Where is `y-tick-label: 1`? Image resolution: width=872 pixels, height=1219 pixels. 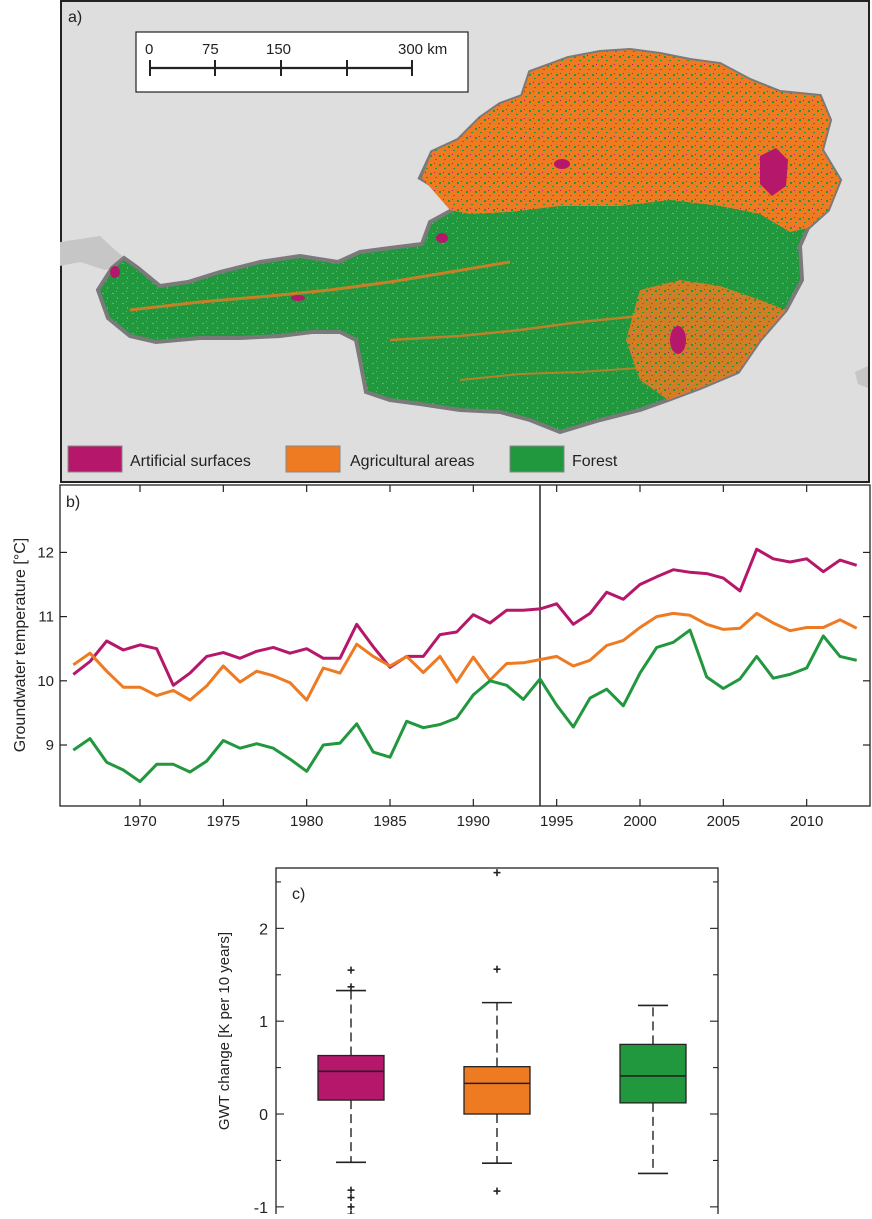 y-tick-label: 1 is located at coordinates (263, 1022).